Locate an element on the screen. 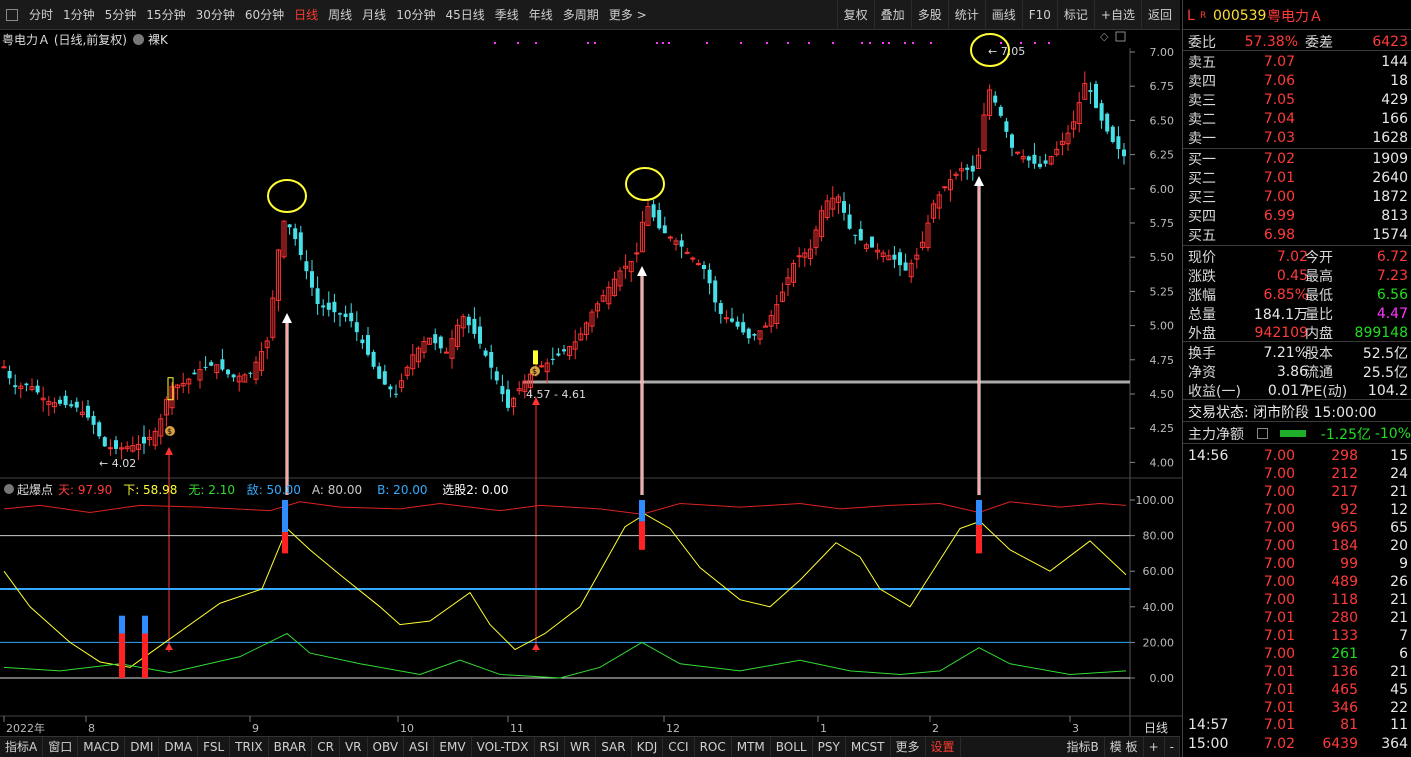 Image resolution: width=1411 pixels, height=757 pixels. bid-label: 买四 is located at coordinates (1202, 217).